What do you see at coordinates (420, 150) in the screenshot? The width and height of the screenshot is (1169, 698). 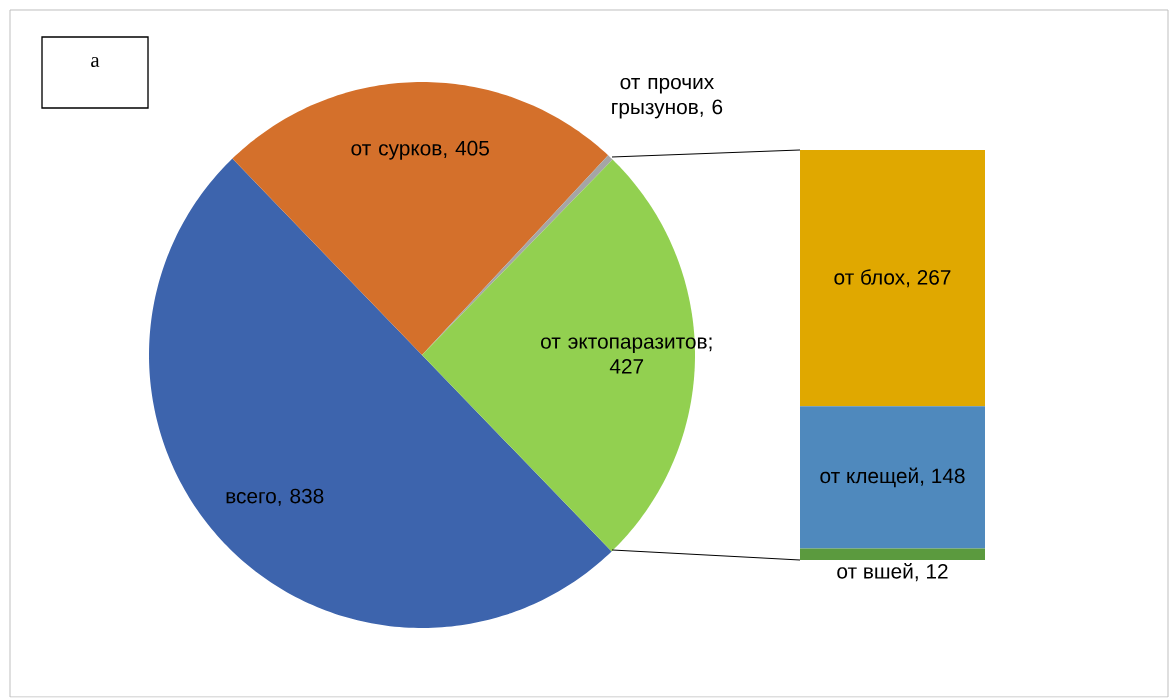 I see `data-label: от сурков, 405` at bounding box center [420, 150].